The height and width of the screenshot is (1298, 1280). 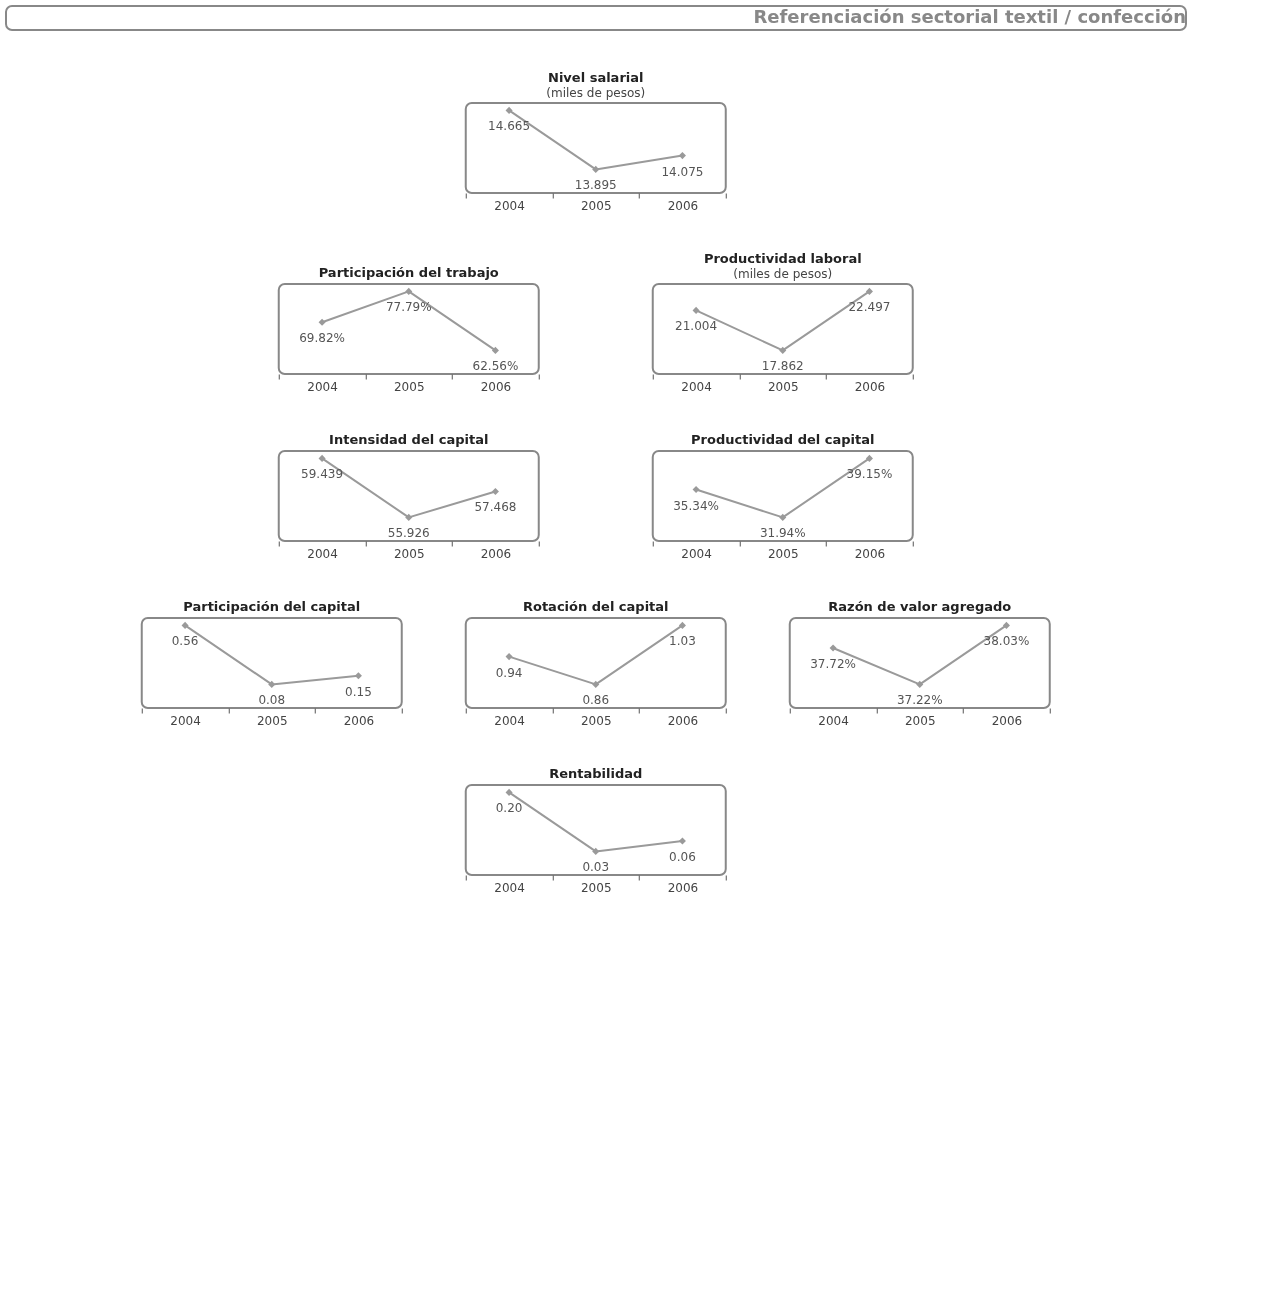 What do you see at coordinates (782, 366) in the screenshot?
I see `data-label: 17.862` at bounding box center [782, 366].